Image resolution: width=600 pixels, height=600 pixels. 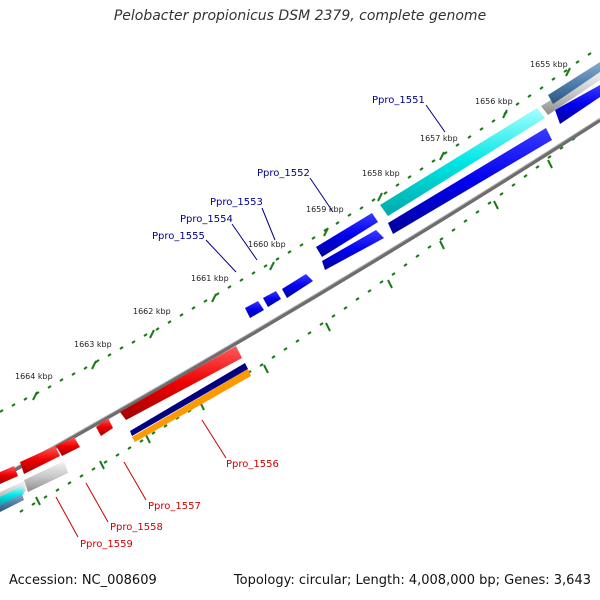 I want to click on gene-red-left-edge, so click(x=9, y=475).